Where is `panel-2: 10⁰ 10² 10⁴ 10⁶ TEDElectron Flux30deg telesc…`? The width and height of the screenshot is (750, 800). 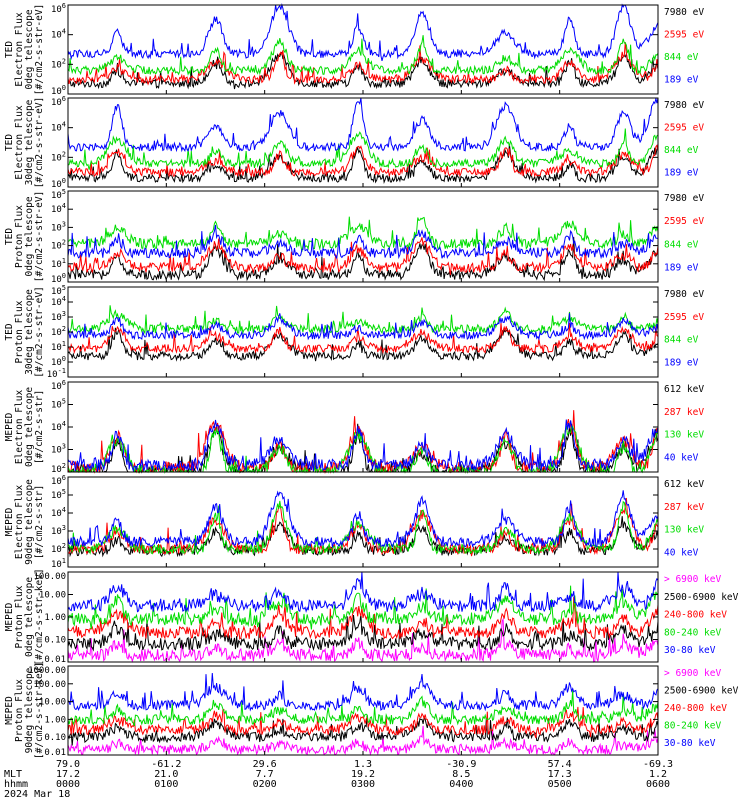
panel-2: 10⁰ 10² 10⁴ 10⁶ TEDElectron Flux30deg telesc… is located at coordinates (354, 142).